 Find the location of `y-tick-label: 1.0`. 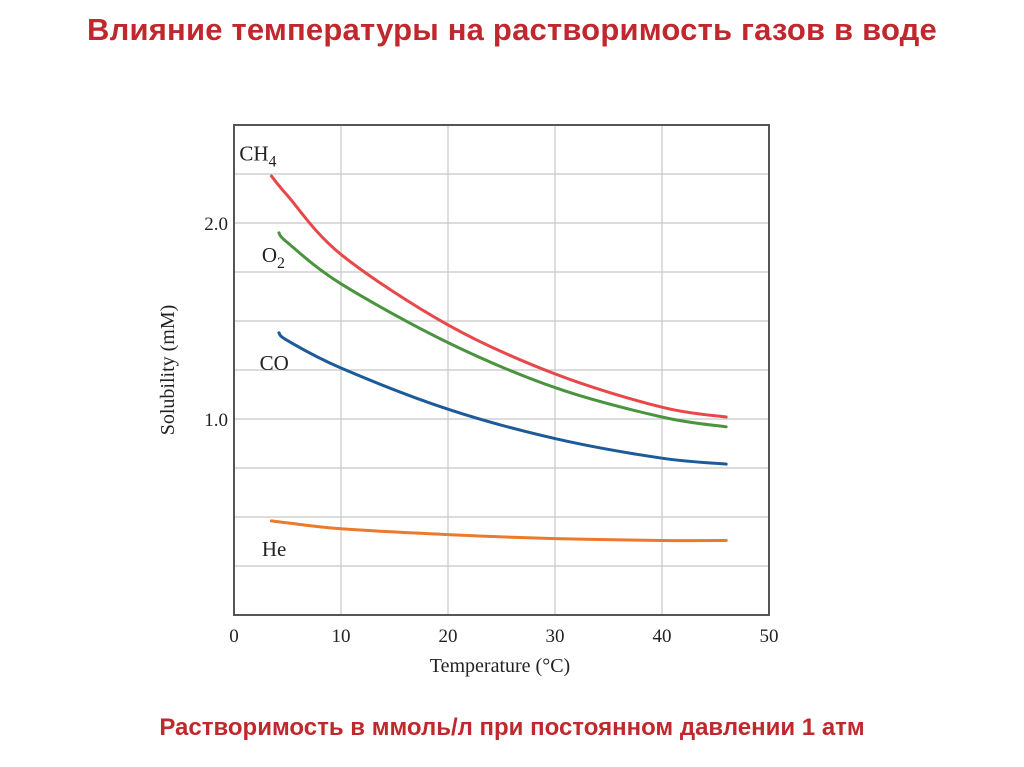

y-tick-label: 1.0 is located at coordinates (216, 420).